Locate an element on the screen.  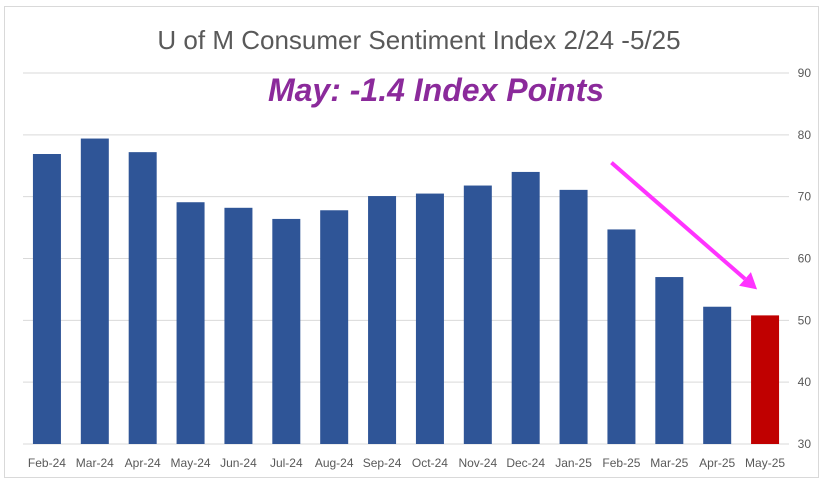
x-tick-label: May-25 is located at coordinates (765, 463).